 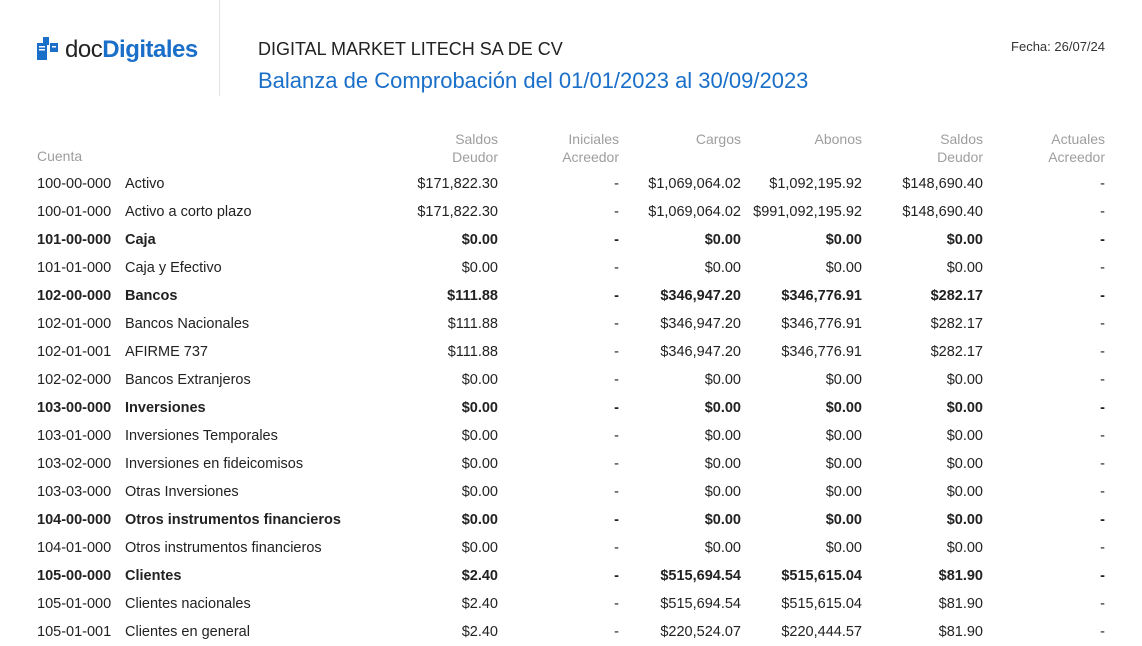 What do you see at coordinates (74, 464) in the screenshot?
I see `cell-code: 103-02-000` at bounding box center [74, 464].